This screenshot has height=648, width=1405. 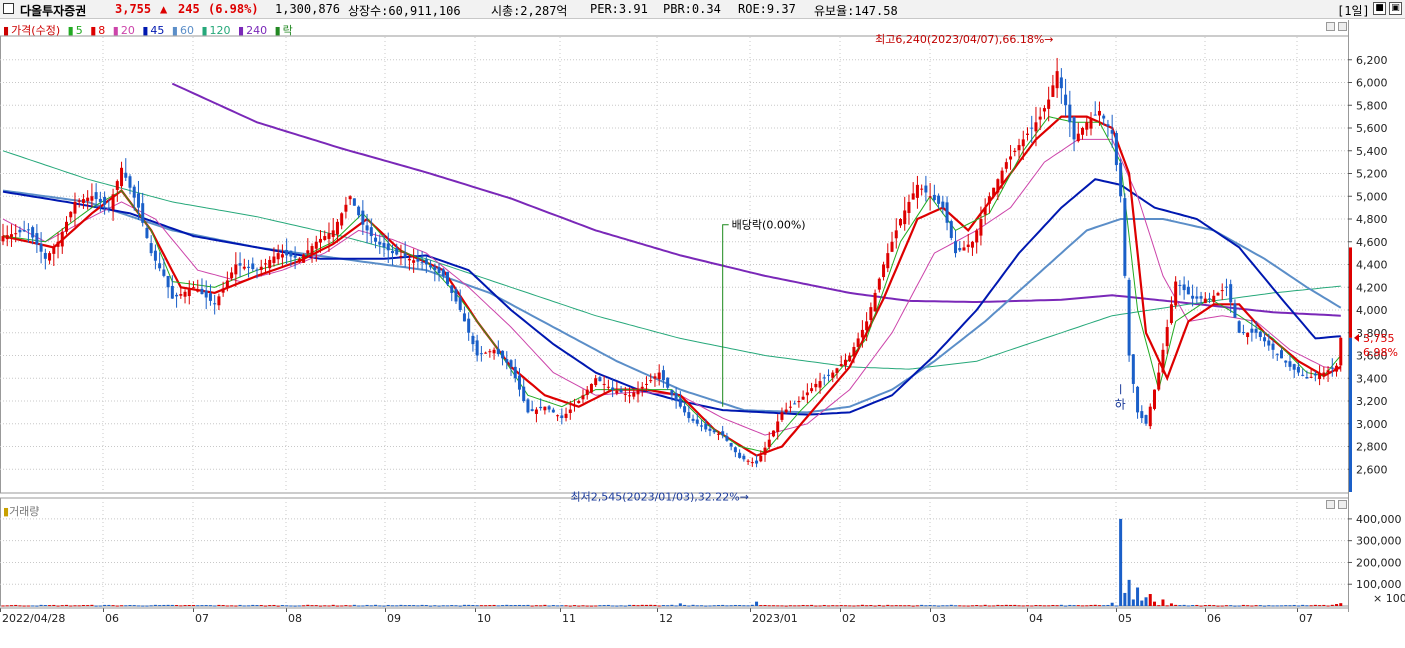 What do you see at coordinates (1214, 618) in the screenshot?
I see `x-tick-label: 06` at bounding box center [1214, 618].